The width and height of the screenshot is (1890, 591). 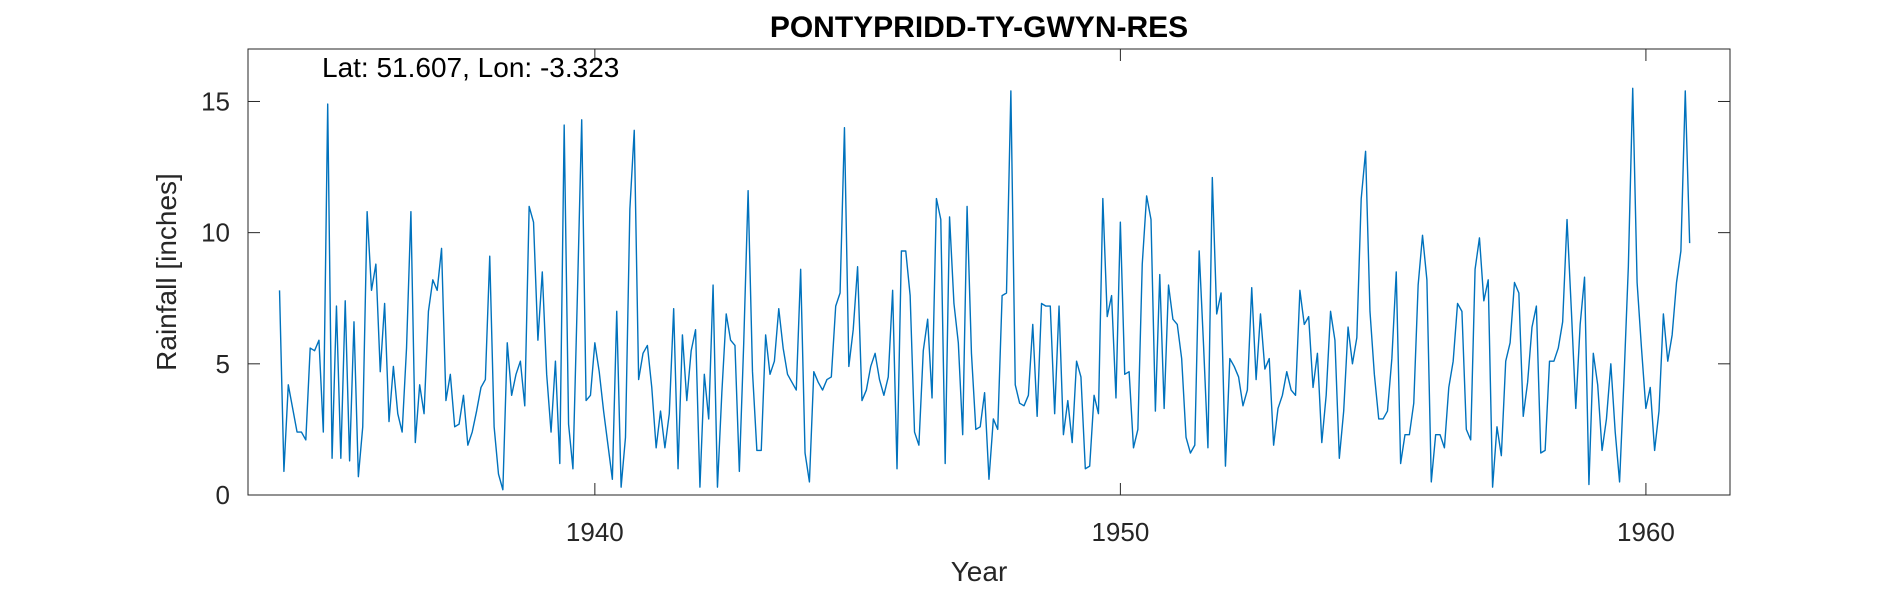 What do you see at coordinates (1646, 532) in the screenshot?
I see `x-tick-label: 1960` at bounding box center [1646, 532].